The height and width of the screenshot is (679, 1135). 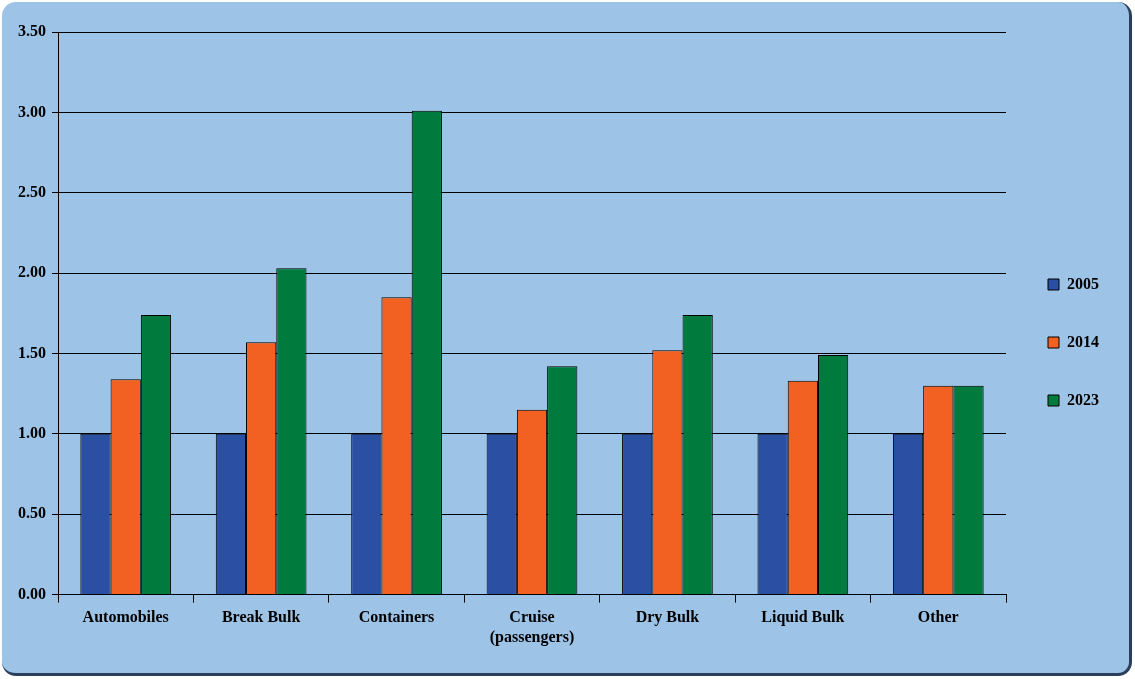 I want to click on y-tick-label: 2.50, so click(x=32, y=191).